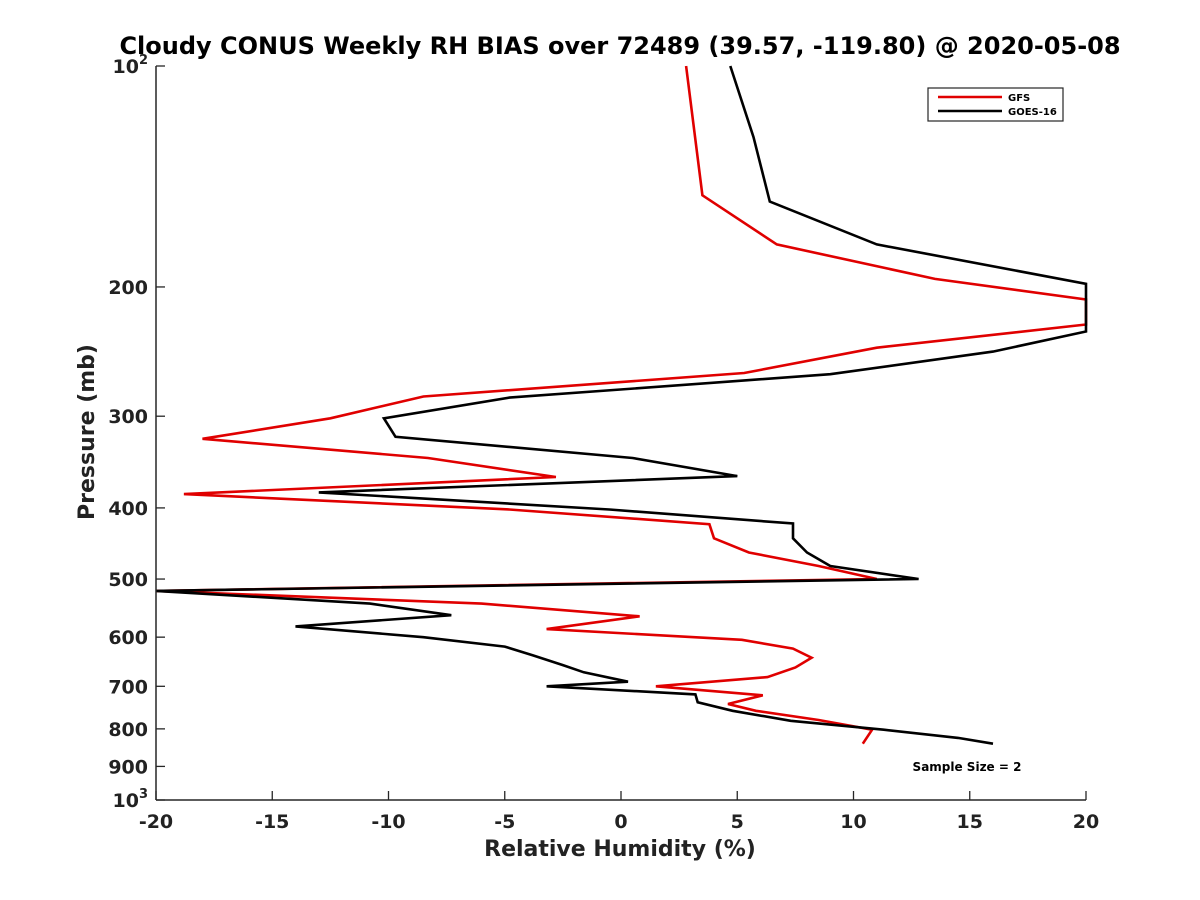  What do you see at coordinates (967, 767) in the screenshot?
I see `sample-size-annotation: Sample Size = 2` at bounding box center [967, 767].